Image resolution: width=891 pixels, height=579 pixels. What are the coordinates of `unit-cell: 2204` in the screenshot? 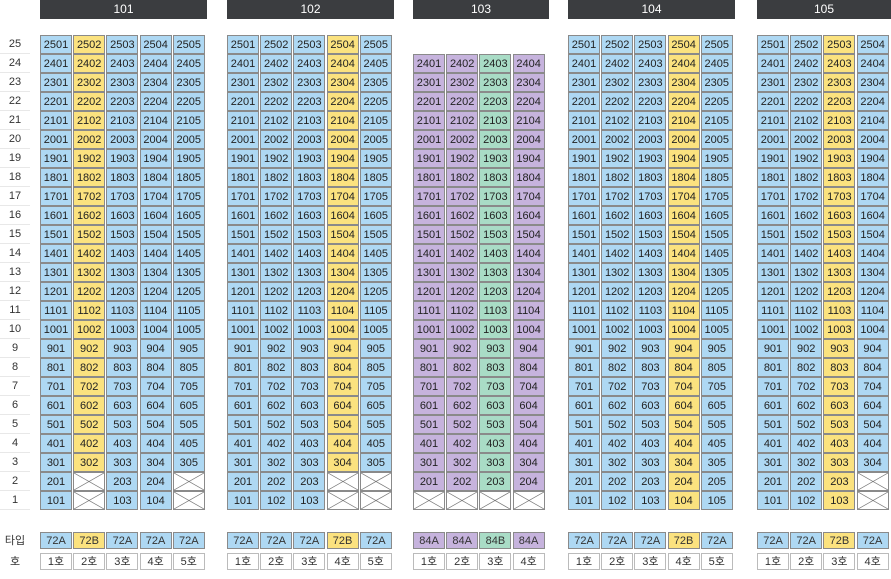 It's located at (528, 101).